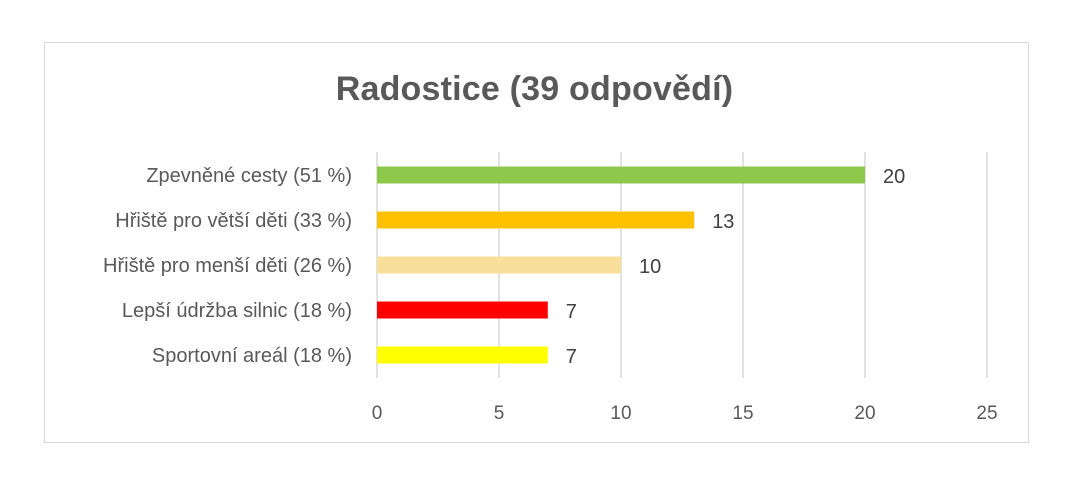 This screenshot has width=1069, height=487. I want to click on category-label: Sportovní areál (18 %), so click(252, 356).